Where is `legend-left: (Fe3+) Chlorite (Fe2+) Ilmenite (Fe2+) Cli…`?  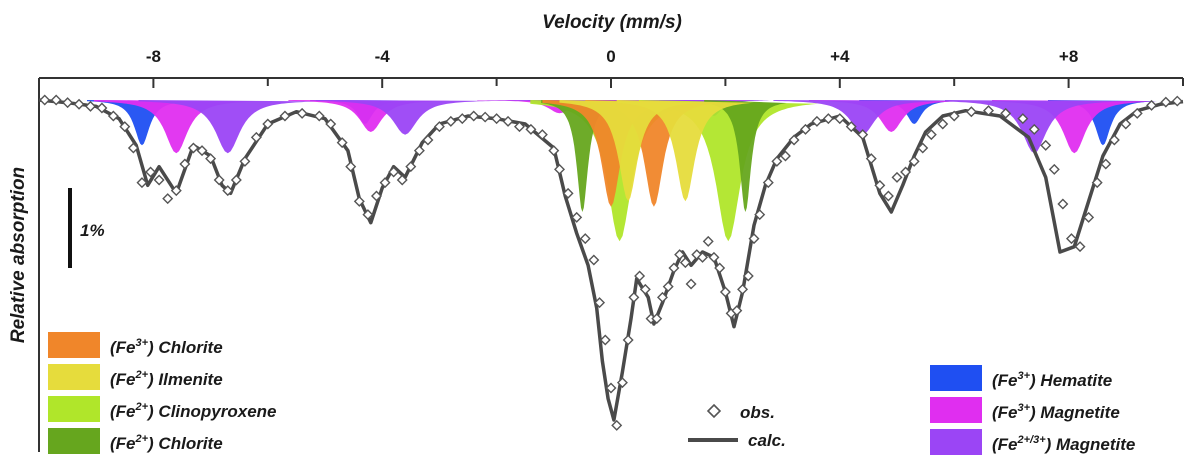
legend-left: (Fe3+) Chlorite (Fe2+) Ilmenite (Fe2+) Cli… is located at coordinates (162, 393).